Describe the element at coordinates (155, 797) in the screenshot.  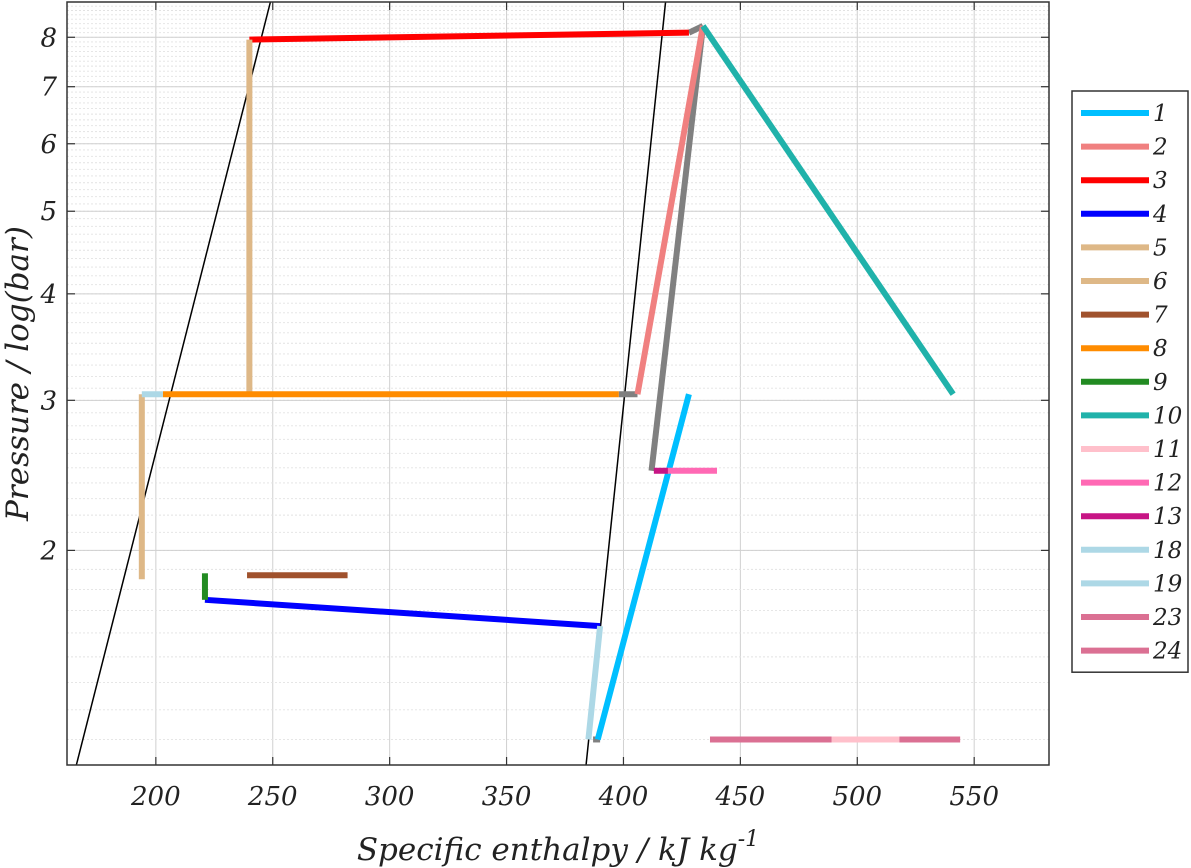
I see `x-tick-label: 200` at that location.